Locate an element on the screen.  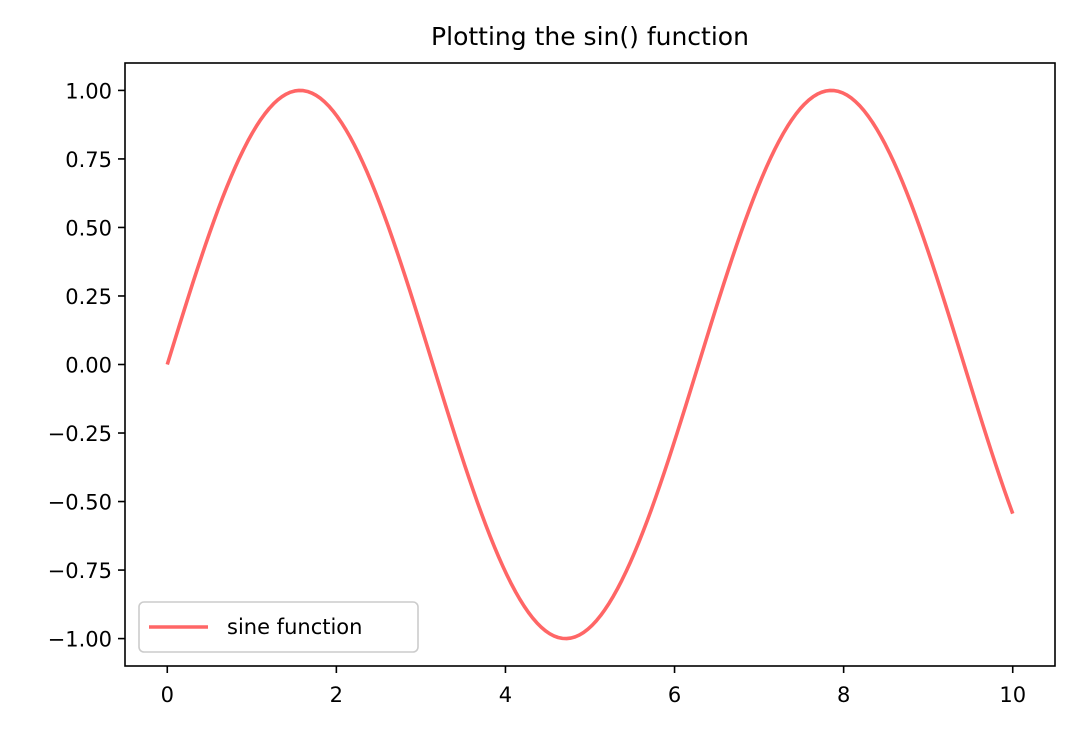
x-tick-label: 0 is located at coordinates (167, 695).